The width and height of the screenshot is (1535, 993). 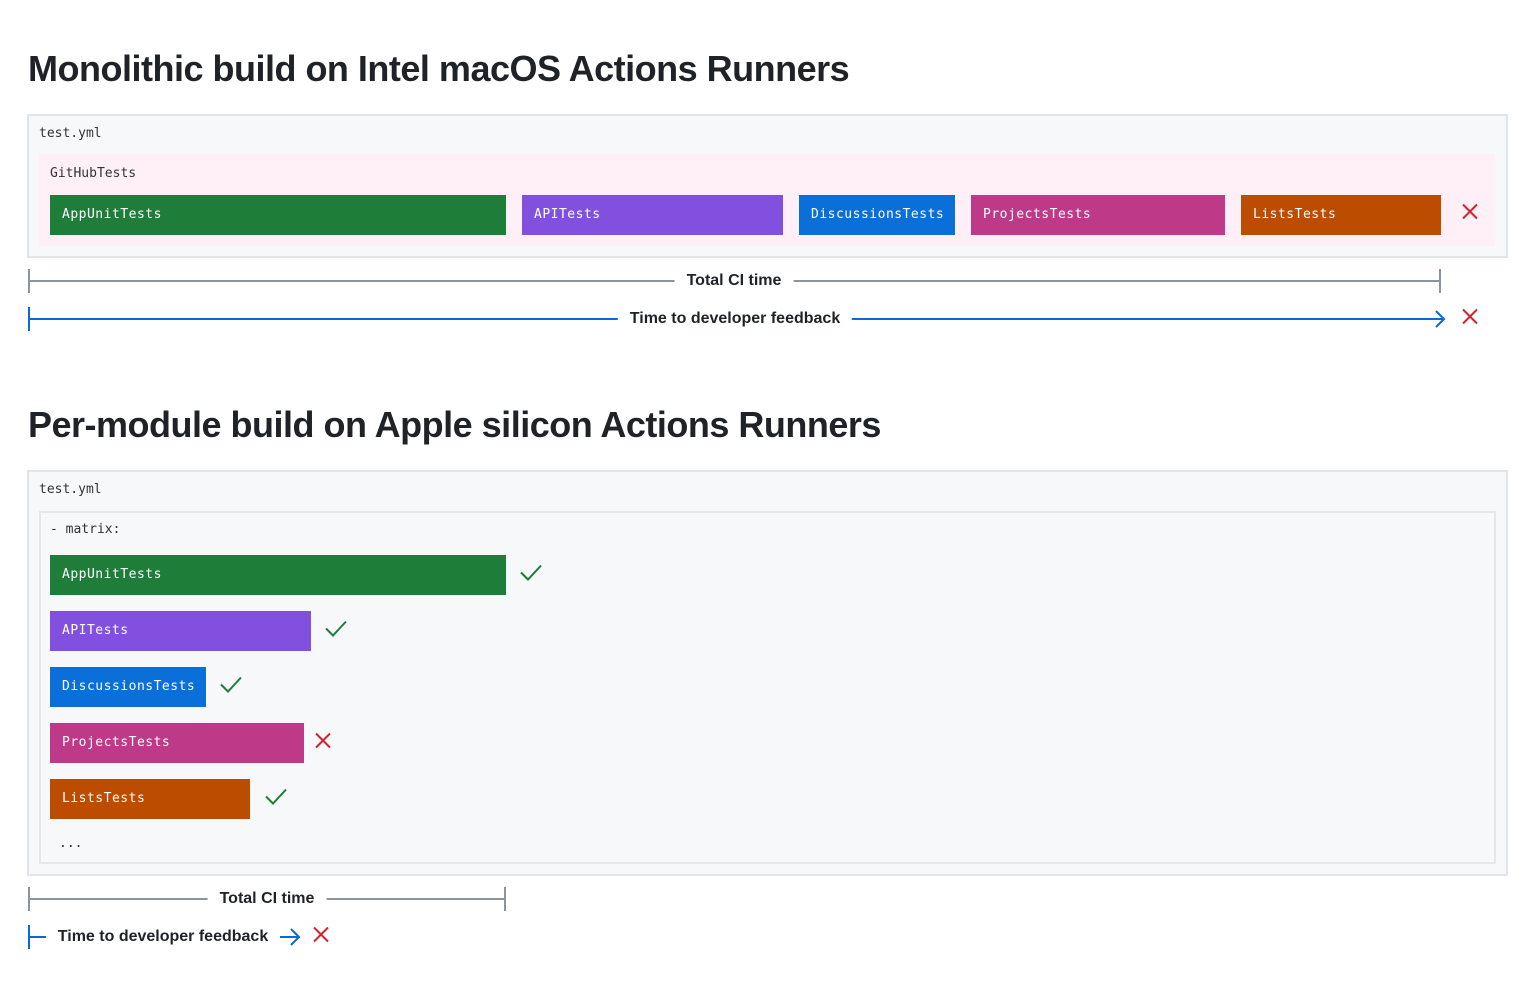 What do you see at coordinates (278, 215) in the screenshot?
I see `job-bar-appunittests: AppUnitTests` at bounding box center [278, 215].